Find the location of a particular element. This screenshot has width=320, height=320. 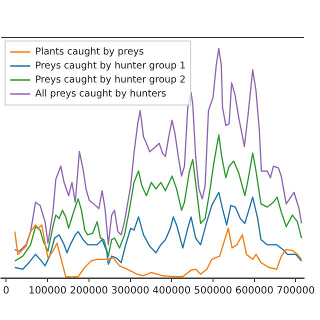

legend-label: Preys caught by hunter group 1 is located at coordinates (110, 66).